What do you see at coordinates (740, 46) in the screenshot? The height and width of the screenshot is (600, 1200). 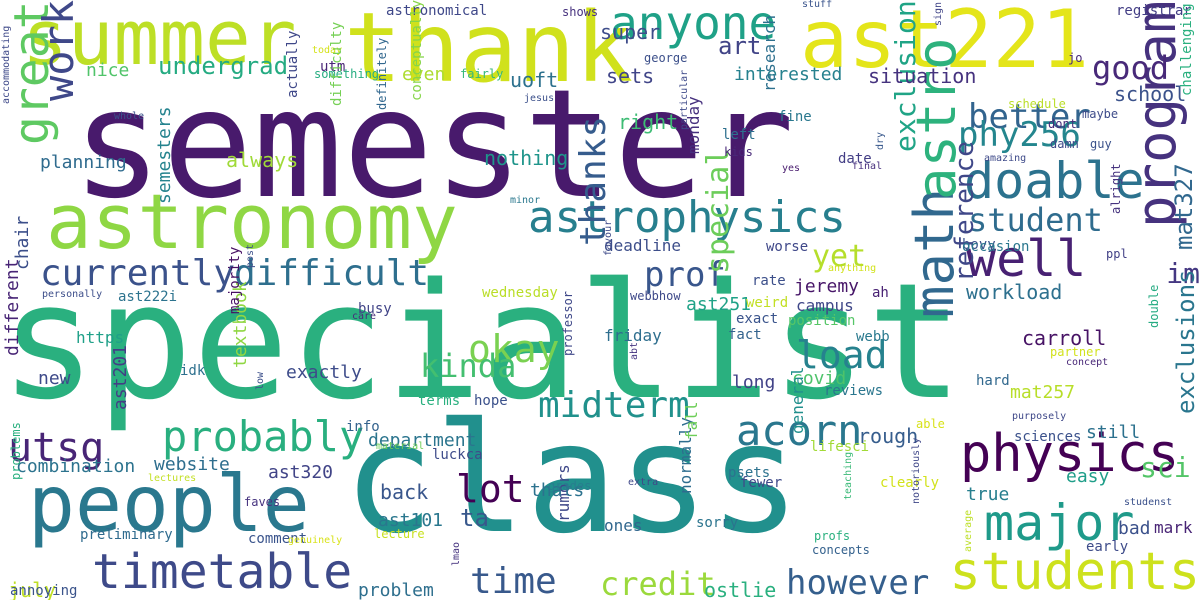 I see `cloud-word: art` at bounding box center [740, 46].